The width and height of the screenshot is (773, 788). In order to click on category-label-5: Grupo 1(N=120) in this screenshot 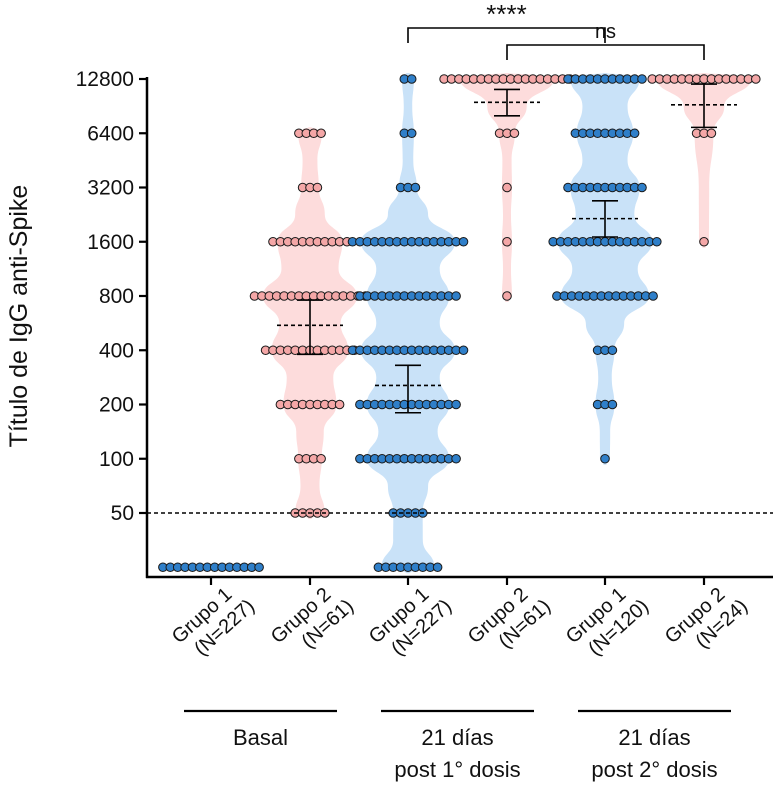, I will do `click(607, 621)`.